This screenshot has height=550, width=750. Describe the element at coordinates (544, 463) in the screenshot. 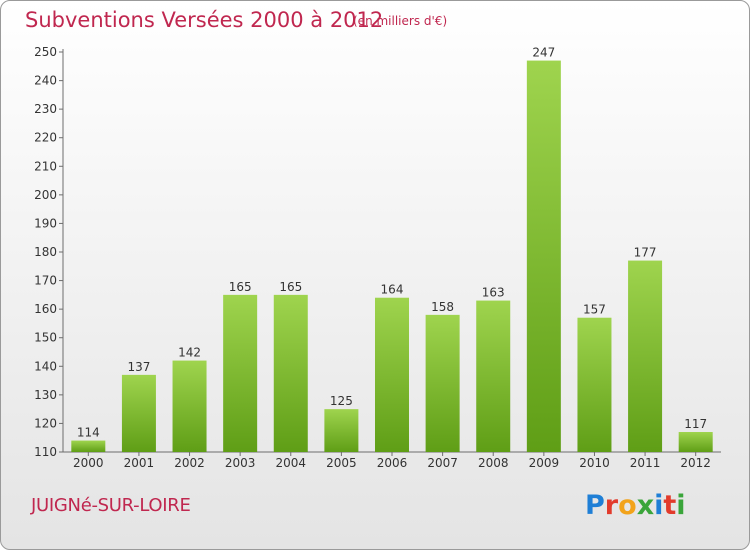

I see `x-tick-label-2009: 2009` at that location.